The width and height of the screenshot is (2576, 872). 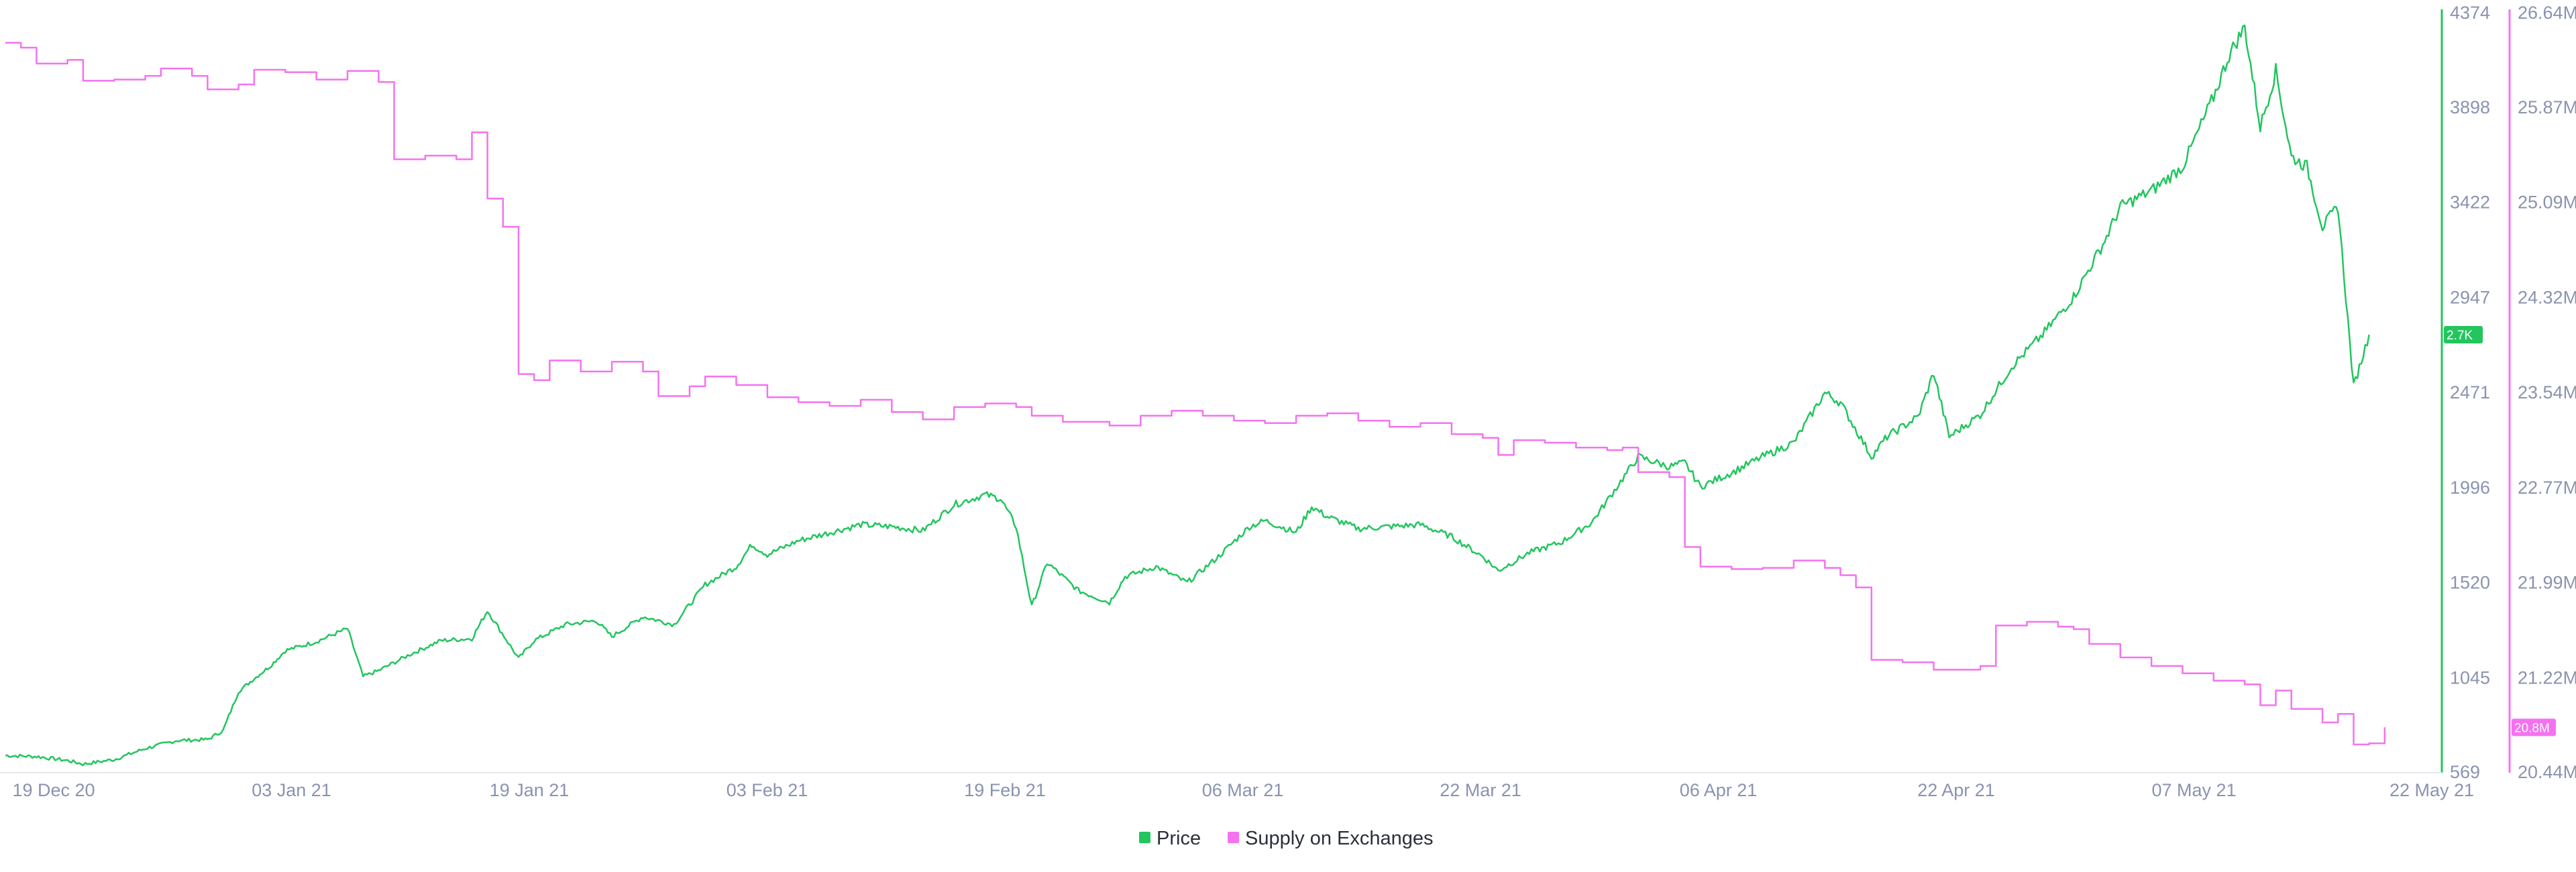 I want to click on legend-label: Supply on Exchanges, so click(x=1339, y=839).